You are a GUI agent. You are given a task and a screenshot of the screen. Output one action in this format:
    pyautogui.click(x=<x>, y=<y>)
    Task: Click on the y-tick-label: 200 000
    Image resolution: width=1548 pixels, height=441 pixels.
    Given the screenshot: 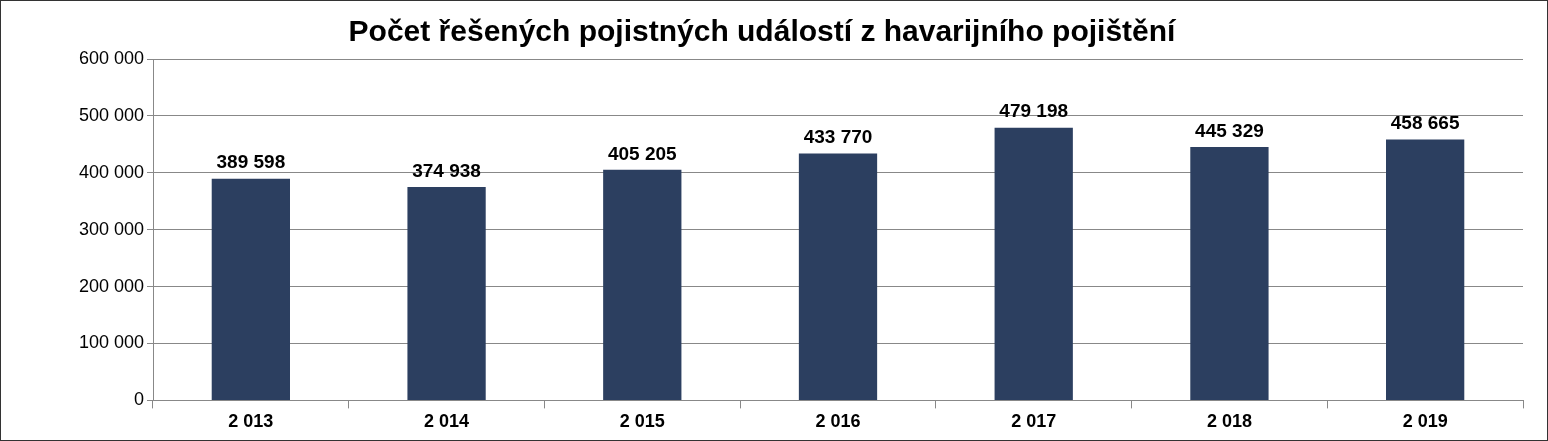 What is the action you would take?
    pyautogui.click(x=111, y=285)
    